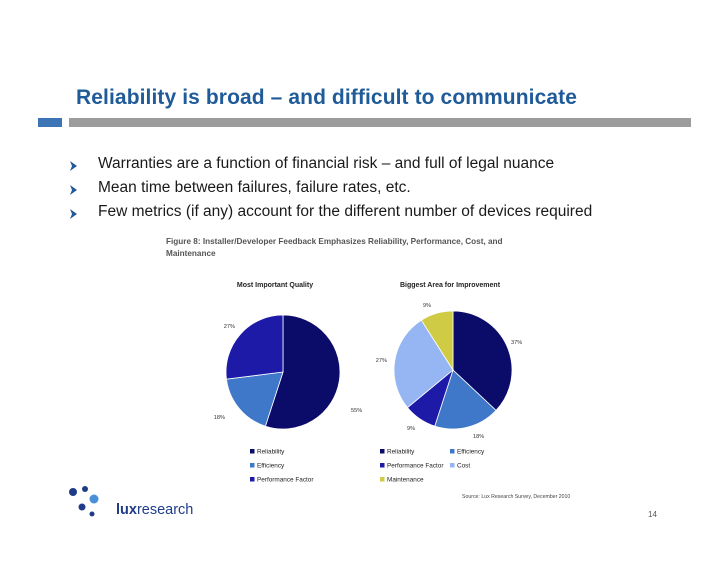 The width and height of the screenshot is (728, 563). Describe the element at coordinates (427, 306) in the screenshot. I see `data-label-maintenance: 9%` at that location.